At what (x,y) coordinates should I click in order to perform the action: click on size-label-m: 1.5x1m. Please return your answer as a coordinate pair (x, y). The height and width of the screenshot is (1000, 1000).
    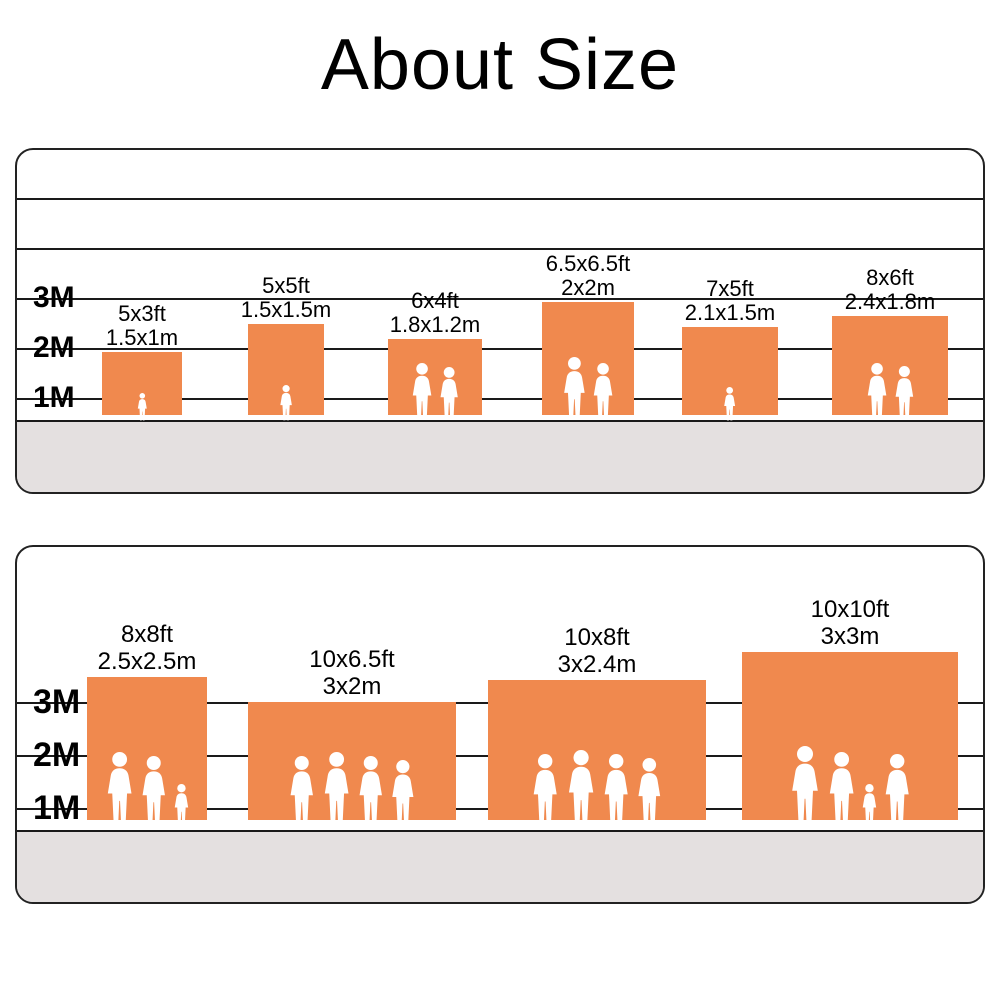
    Looking at the image, I should click on (142, 337).